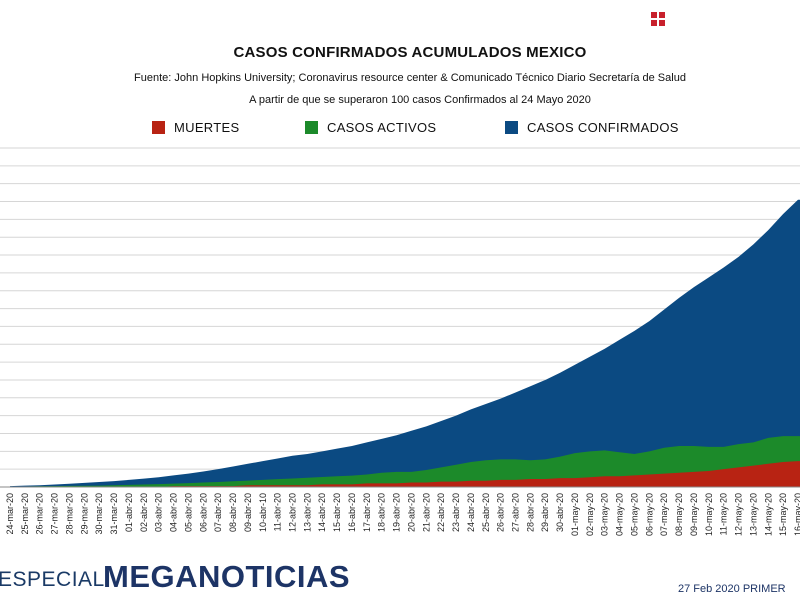 The width and height of the screenshot is (800, 600). Describe the element at coordinates (753, 514) in the screenshot. I see `x-tick-label: 13-may-20` at that location.